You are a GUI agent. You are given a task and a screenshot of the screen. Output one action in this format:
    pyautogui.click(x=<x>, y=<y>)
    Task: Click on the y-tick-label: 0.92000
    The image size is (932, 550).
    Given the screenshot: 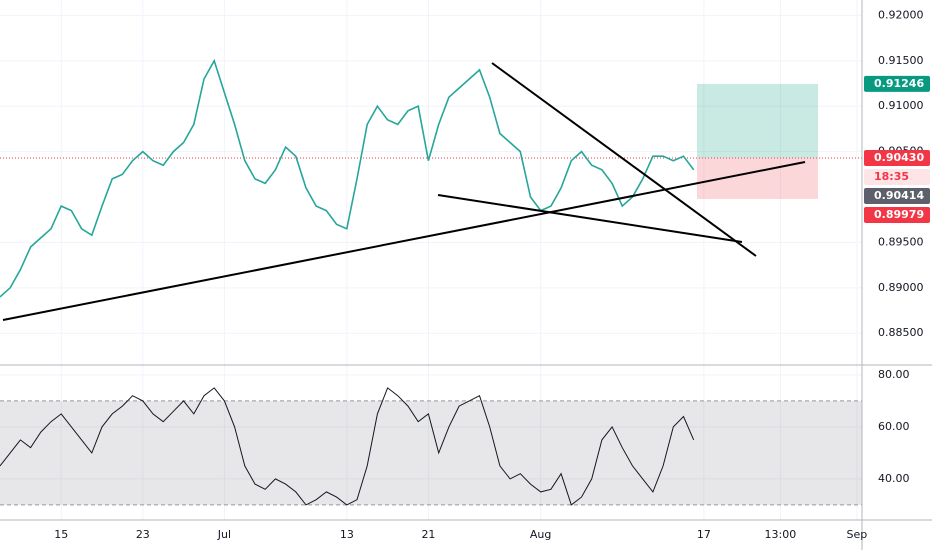 What is the action you would take?
    pyautogui.click(x=901, y=14)
    